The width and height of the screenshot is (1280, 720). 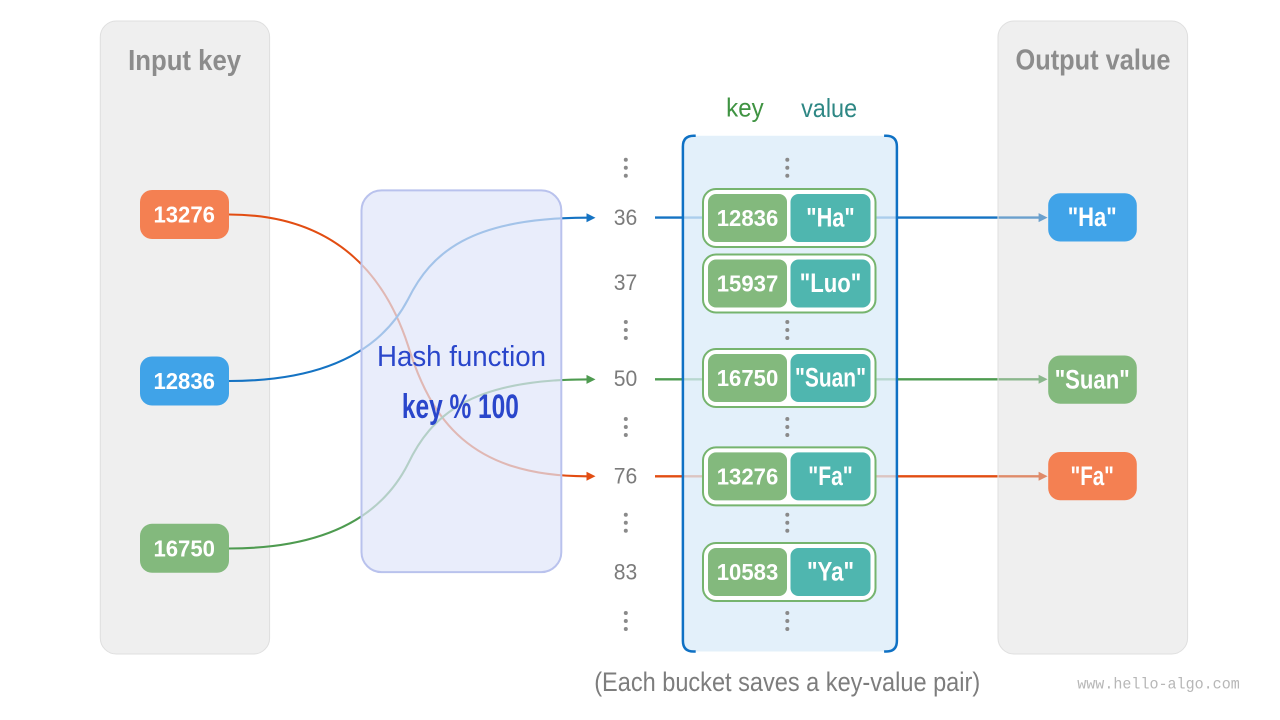 What do you see at coordinates (748, 572) in the screenshot?
I see `svg-text: 10583` at bounding box center [748, 572].